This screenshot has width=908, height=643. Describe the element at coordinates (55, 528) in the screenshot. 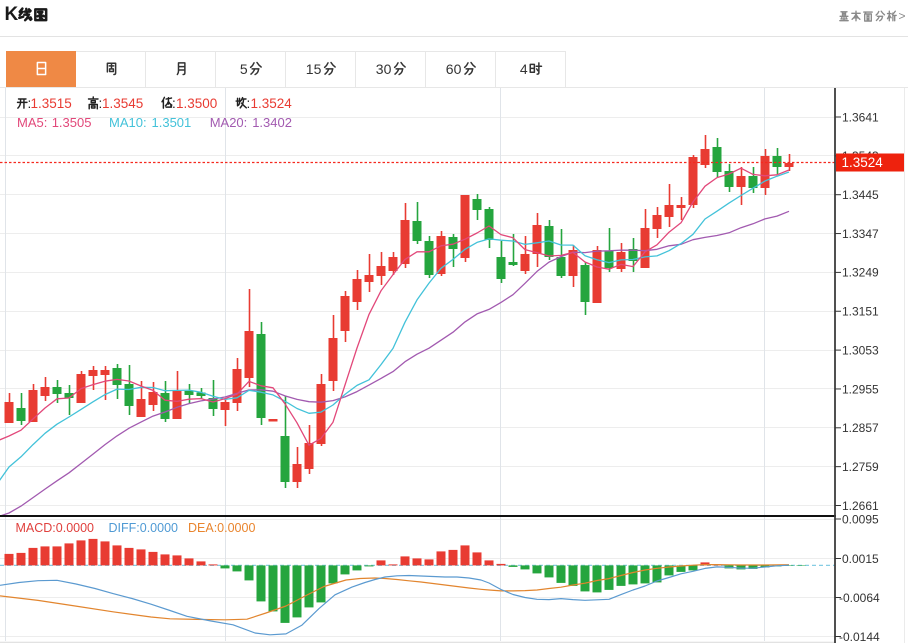

I see `svg-text: MACD:0.0000` at that location.